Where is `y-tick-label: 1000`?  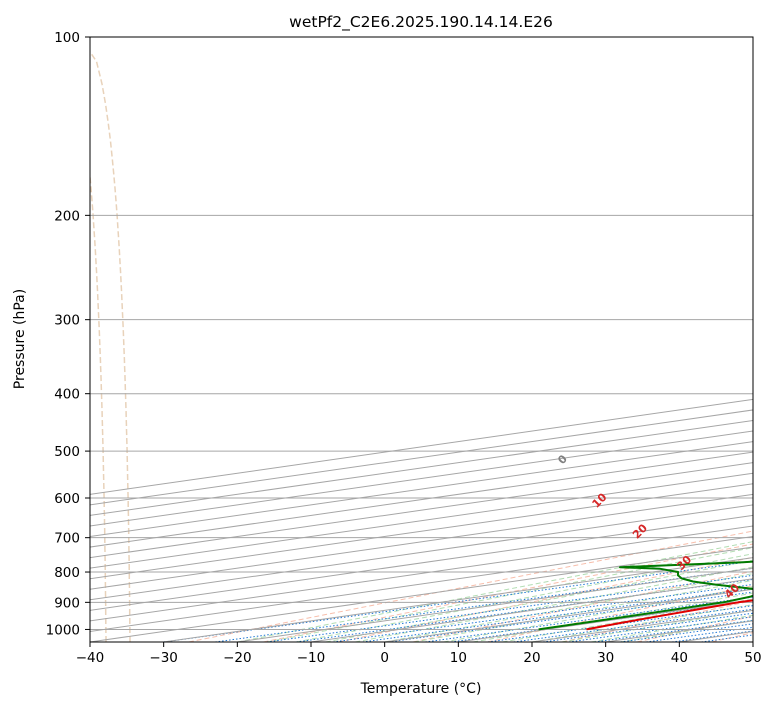 y-tick-label: 1000 is located at coordinates (63, 630).